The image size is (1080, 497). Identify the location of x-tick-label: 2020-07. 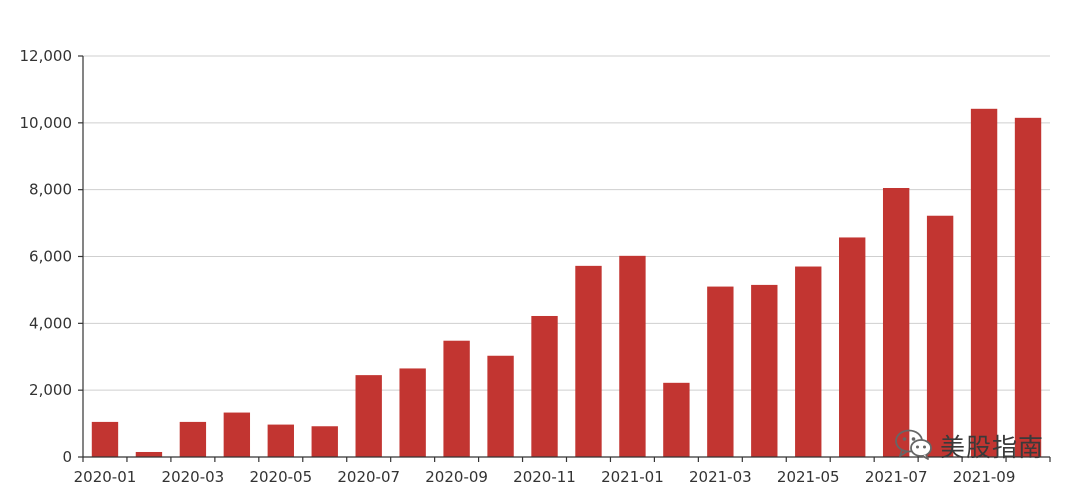
(368, 477).